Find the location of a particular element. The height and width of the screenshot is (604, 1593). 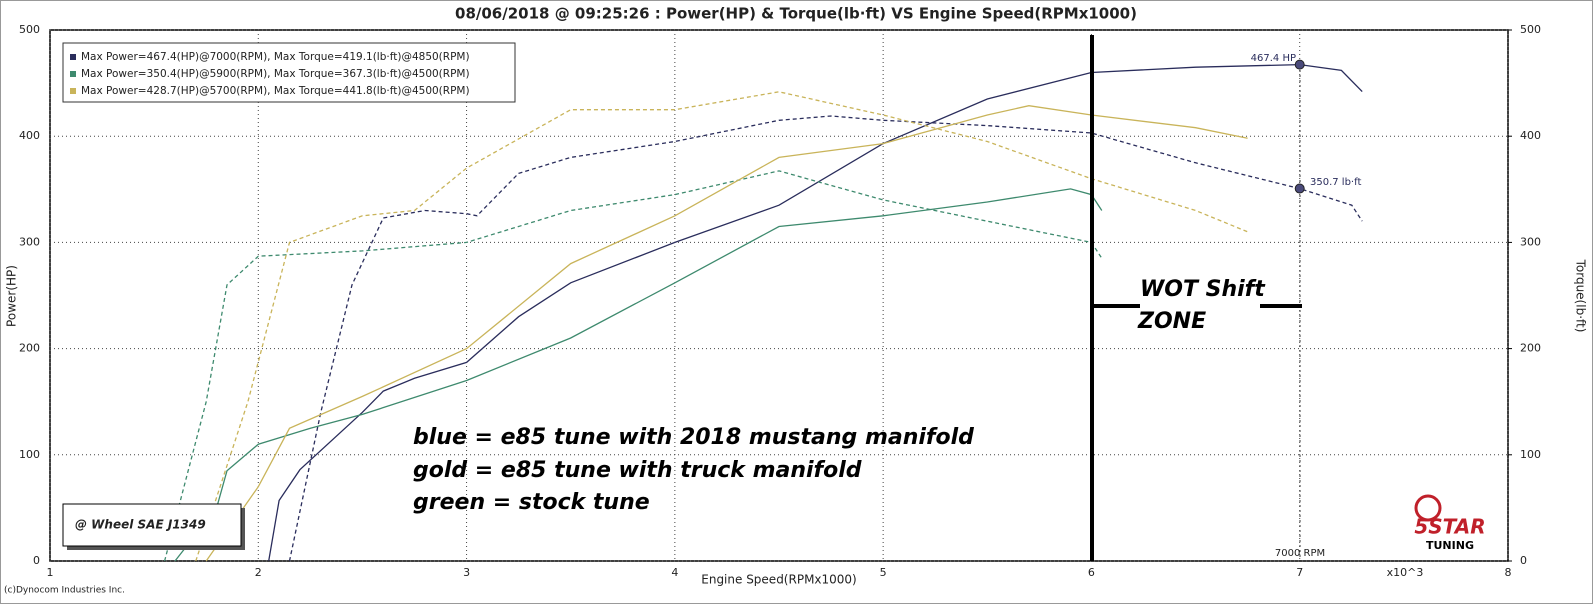

logo: TUNING is located at coordinates (1450, 545).